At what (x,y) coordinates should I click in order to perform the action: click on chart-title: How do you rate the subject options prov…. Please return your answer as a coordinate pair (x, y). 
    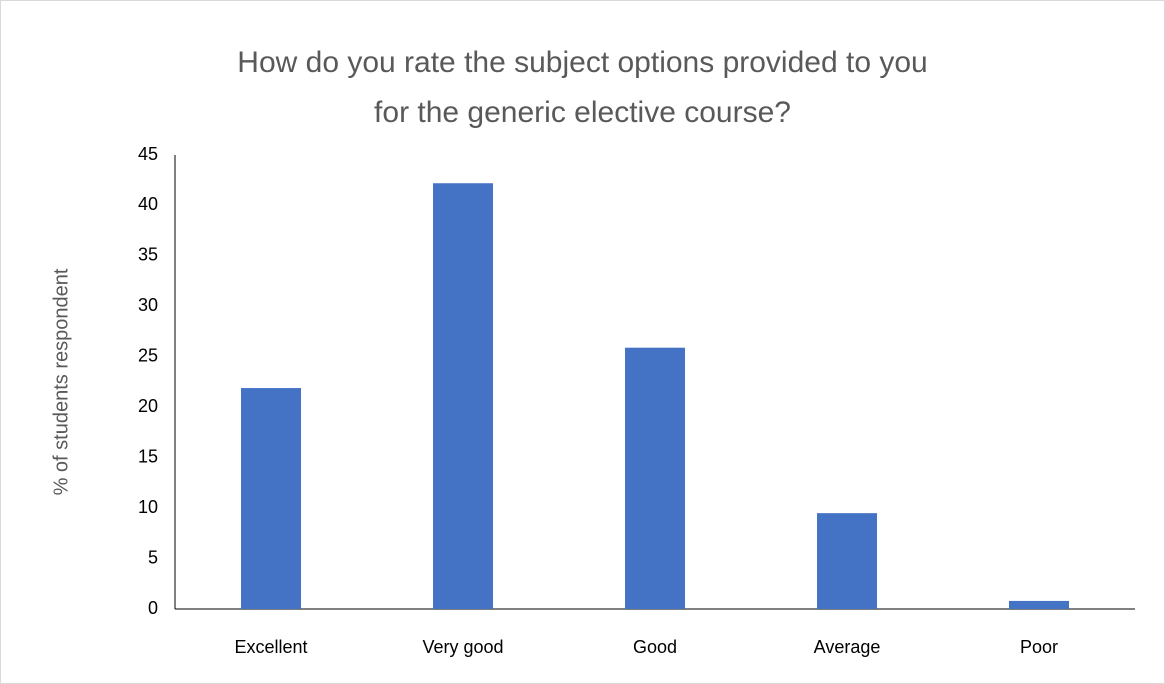
    Looking at the image, I should click on (582, 87).